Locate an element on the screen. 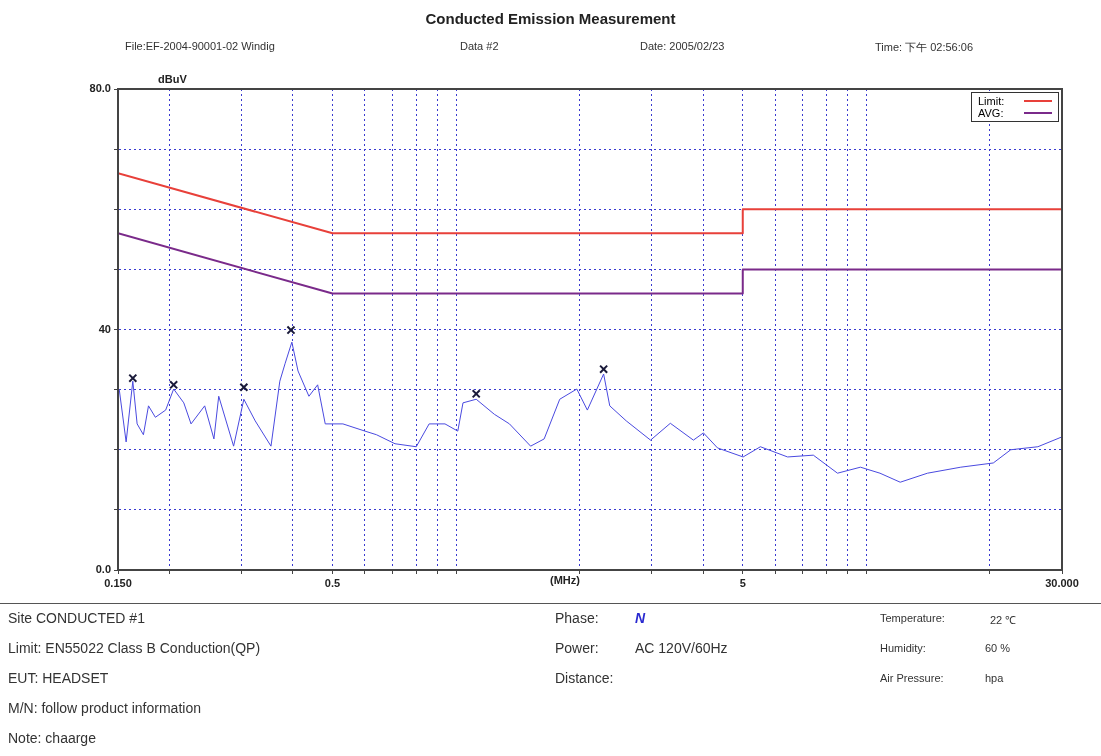 This screenshot has width=1101, height=756. chart-title: Conducted Emission Measurement is located at coordinates (550, 18).